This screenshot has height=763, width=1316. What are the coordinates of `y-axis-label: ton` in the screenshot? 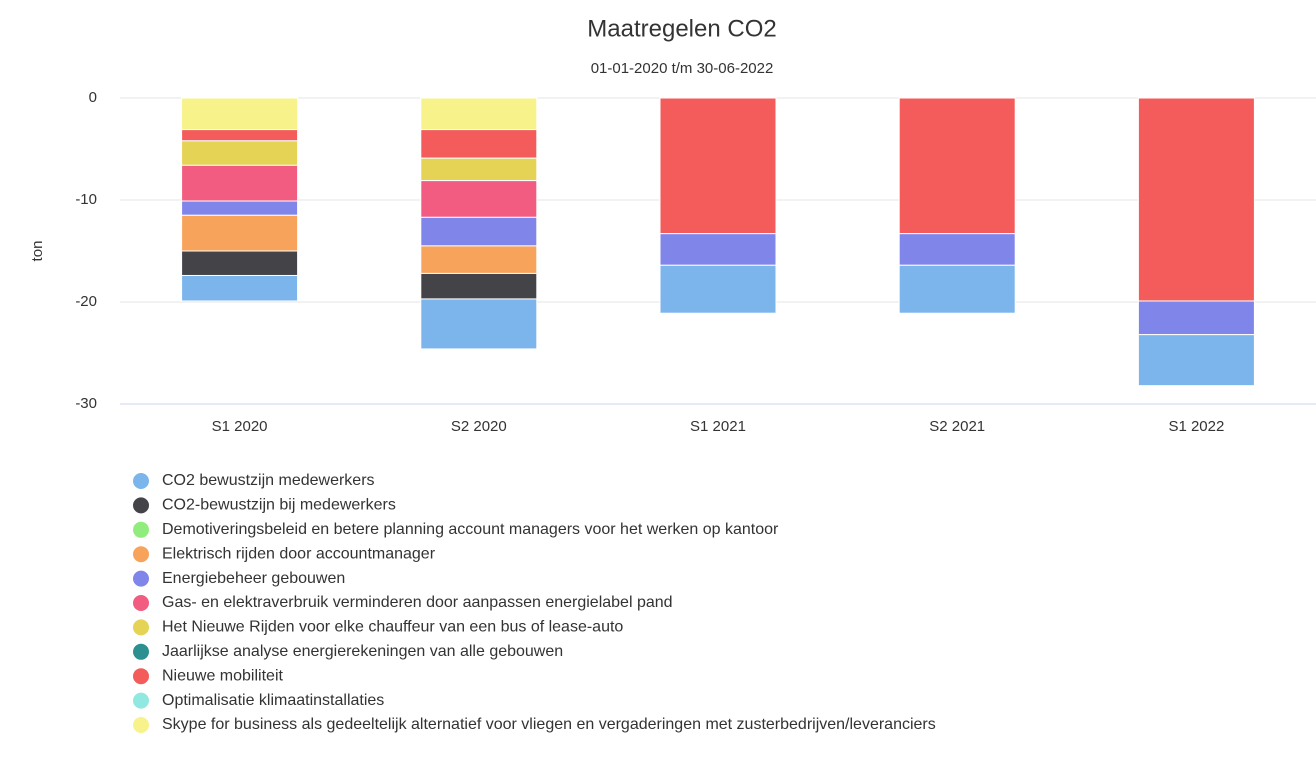 It's located at (37, 251).